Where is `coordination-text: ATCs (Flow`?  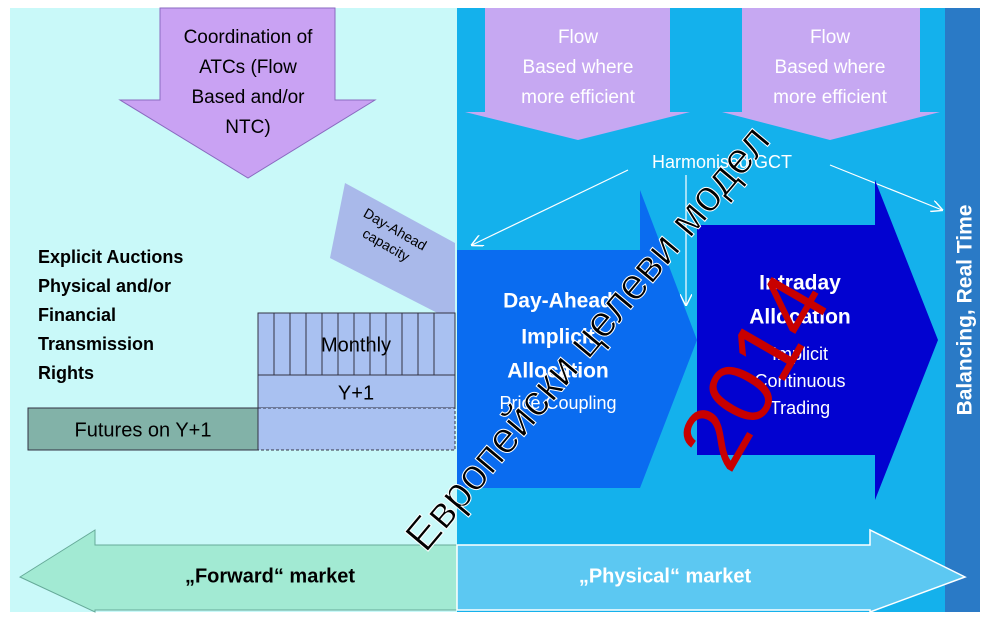
coordination-text: ATCs (Flow is located at coordinates (248, 67).